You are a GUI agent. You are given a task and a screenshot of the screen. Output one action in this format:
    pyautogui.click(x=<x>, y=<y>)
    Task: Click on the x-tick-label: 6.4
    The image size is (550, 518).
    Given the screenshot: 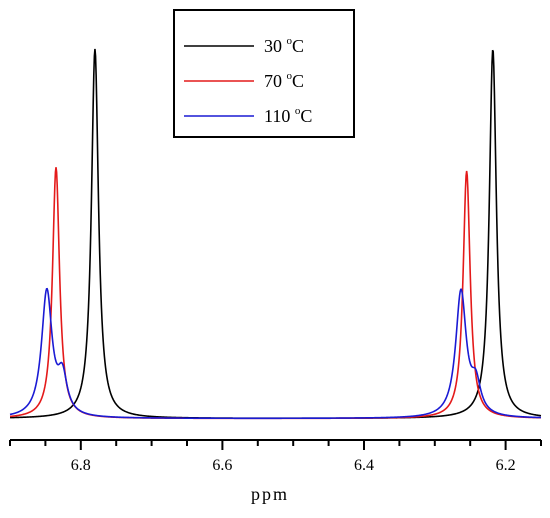 What is the action you would take?
    pyautogui.click(x=364, y=465)
    